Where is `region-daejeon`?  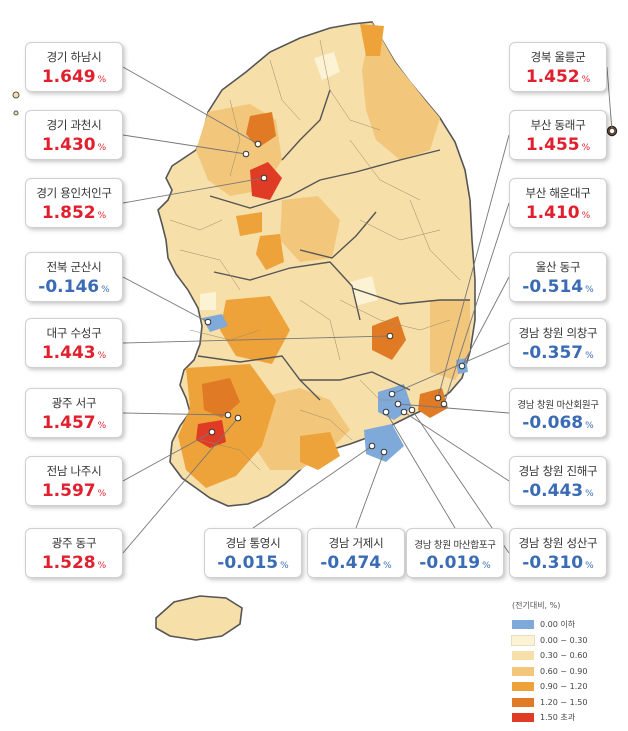
region-daejeon is located at coordinates (270, 252).